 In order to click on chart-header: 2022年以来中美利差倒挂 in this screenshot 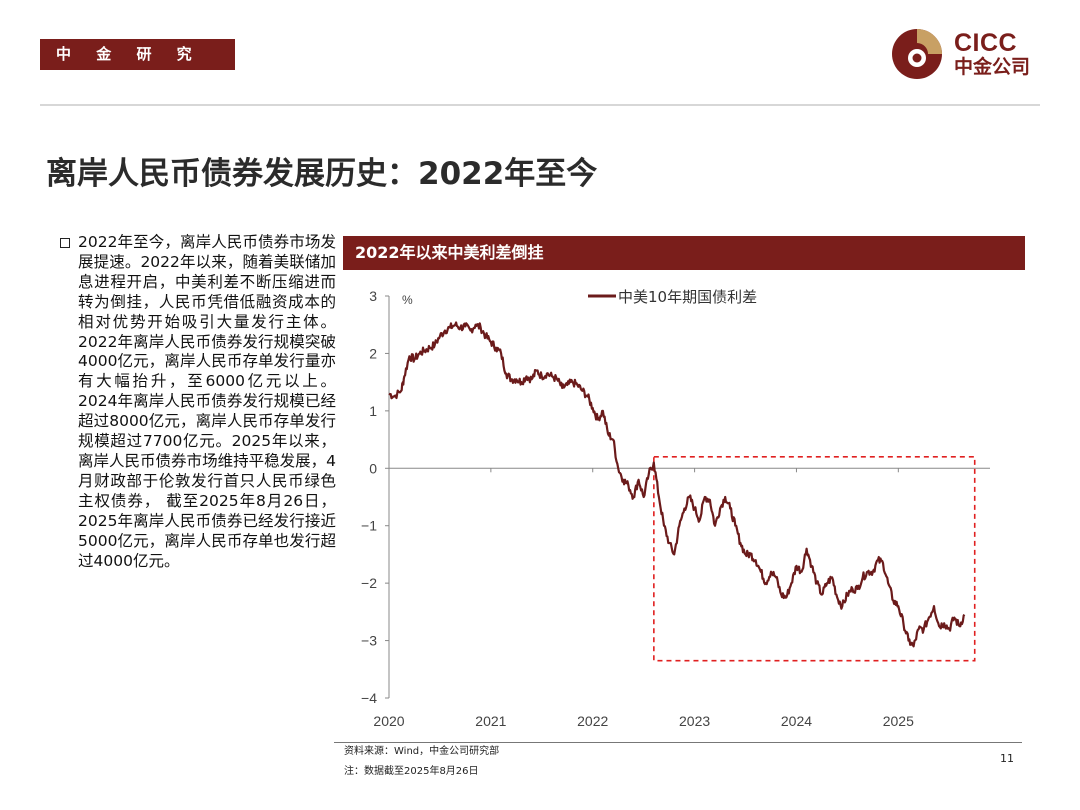, I will do `click(684, 253)`.